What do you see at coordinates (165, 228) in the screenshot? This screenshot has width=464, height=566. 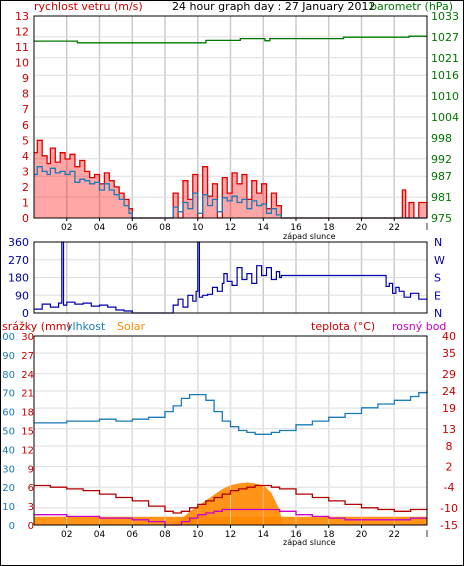 I see `x-tick-label: 08` at bounding box center [165, 228].